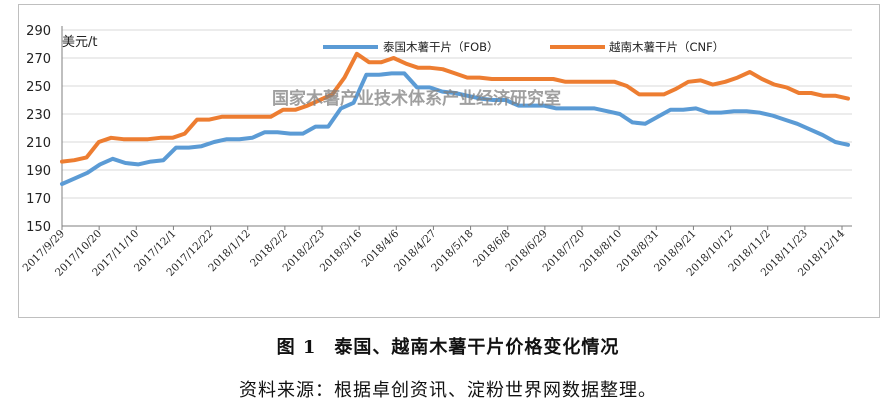  Describe the element at coordinates (666, 47) in the screenshot. I see `legend-label-vietnam: 越南木薯干片（CNF）` at that location.